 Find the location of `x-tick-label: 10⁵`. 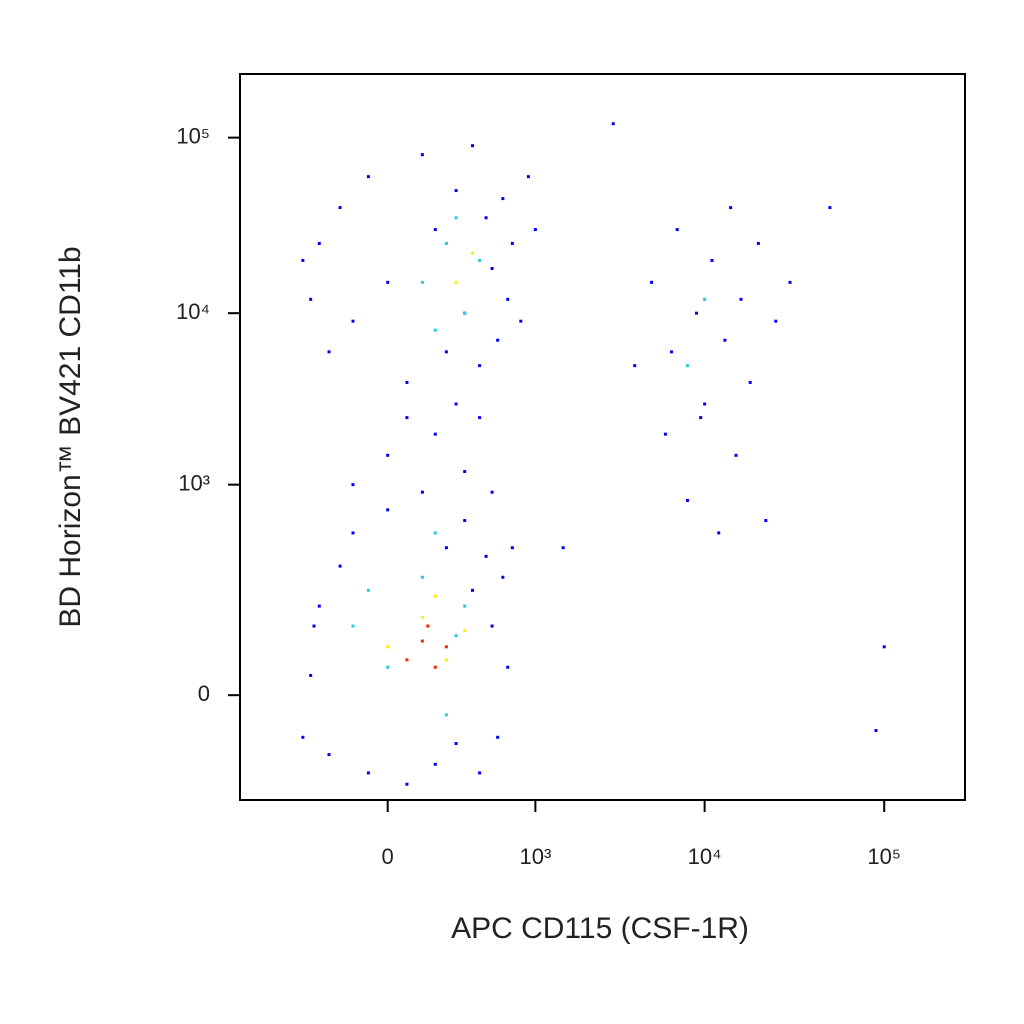

x-tick-label: 10⁵ is located at coordinates (884, 856).